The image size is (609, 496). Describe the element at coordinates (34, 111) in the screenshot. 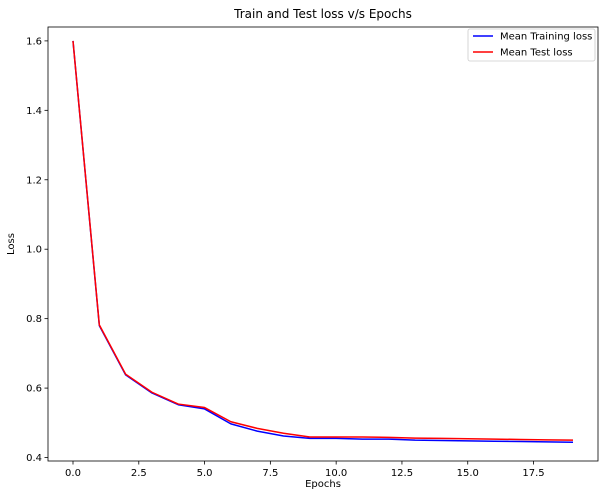

I see `y-tick-label: 1.4` at that location.